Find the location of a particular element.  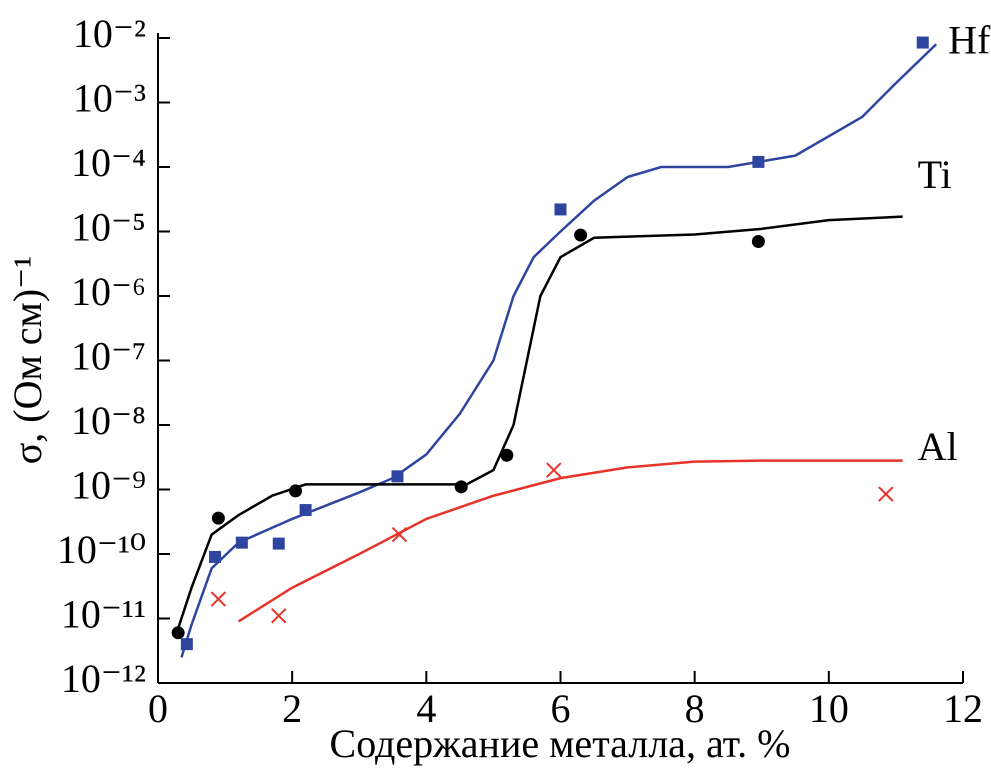

y-tick-label: 10⁻⁷ is located at coordinates (108, 356).